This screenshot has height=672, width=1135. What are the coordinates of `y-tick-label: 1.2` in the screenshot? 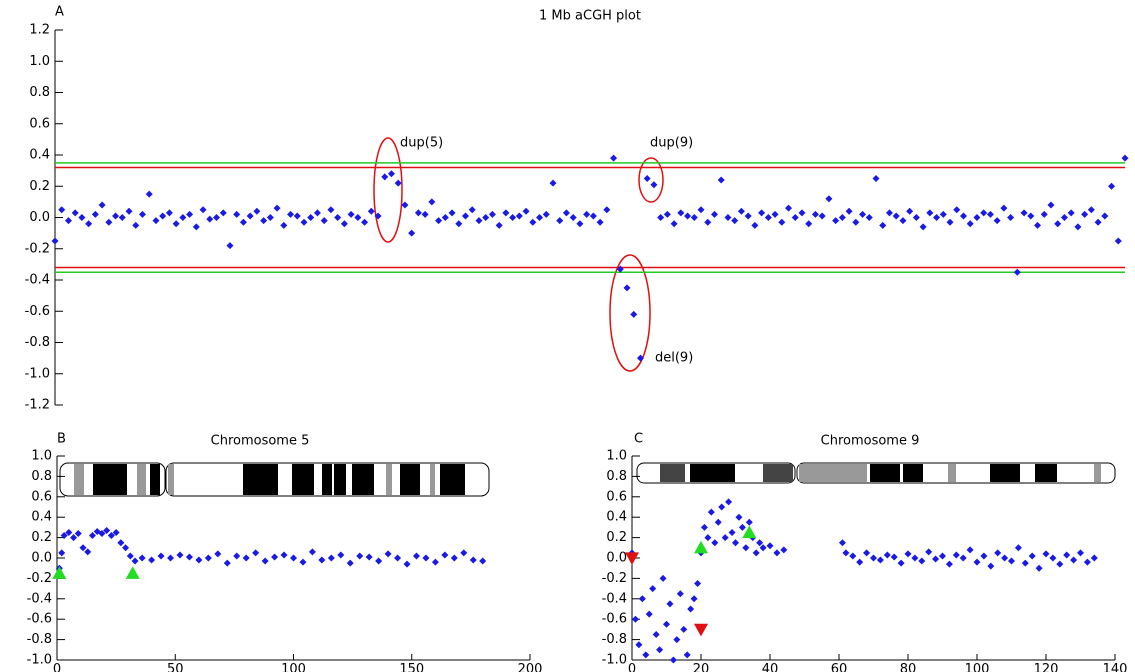 It's located at (39, 30).